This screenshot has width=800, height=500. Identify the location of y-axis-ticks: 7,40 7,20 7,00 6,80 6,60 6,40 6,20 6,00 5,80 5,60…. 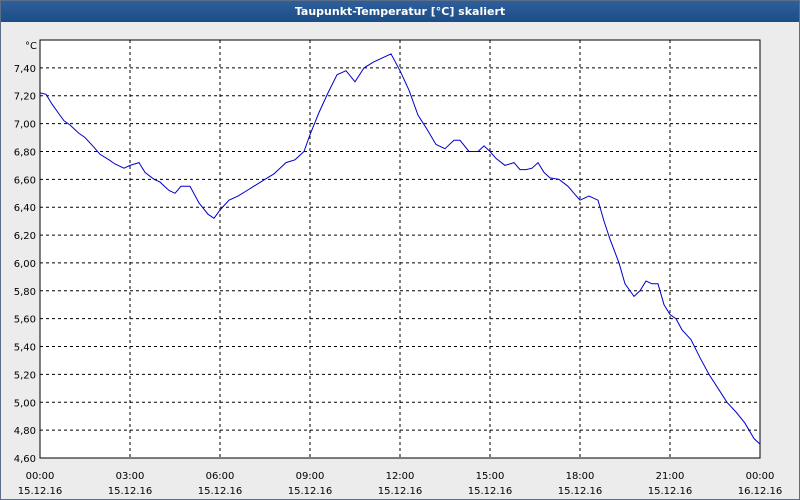
(25, 264).